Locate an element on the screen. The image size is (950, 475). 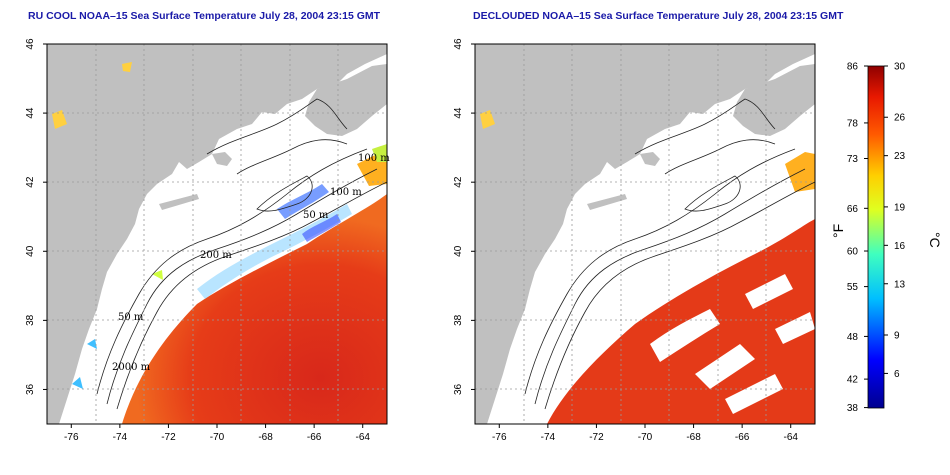
celsius-tick-label: 16 is located at coordinates (900, 246).